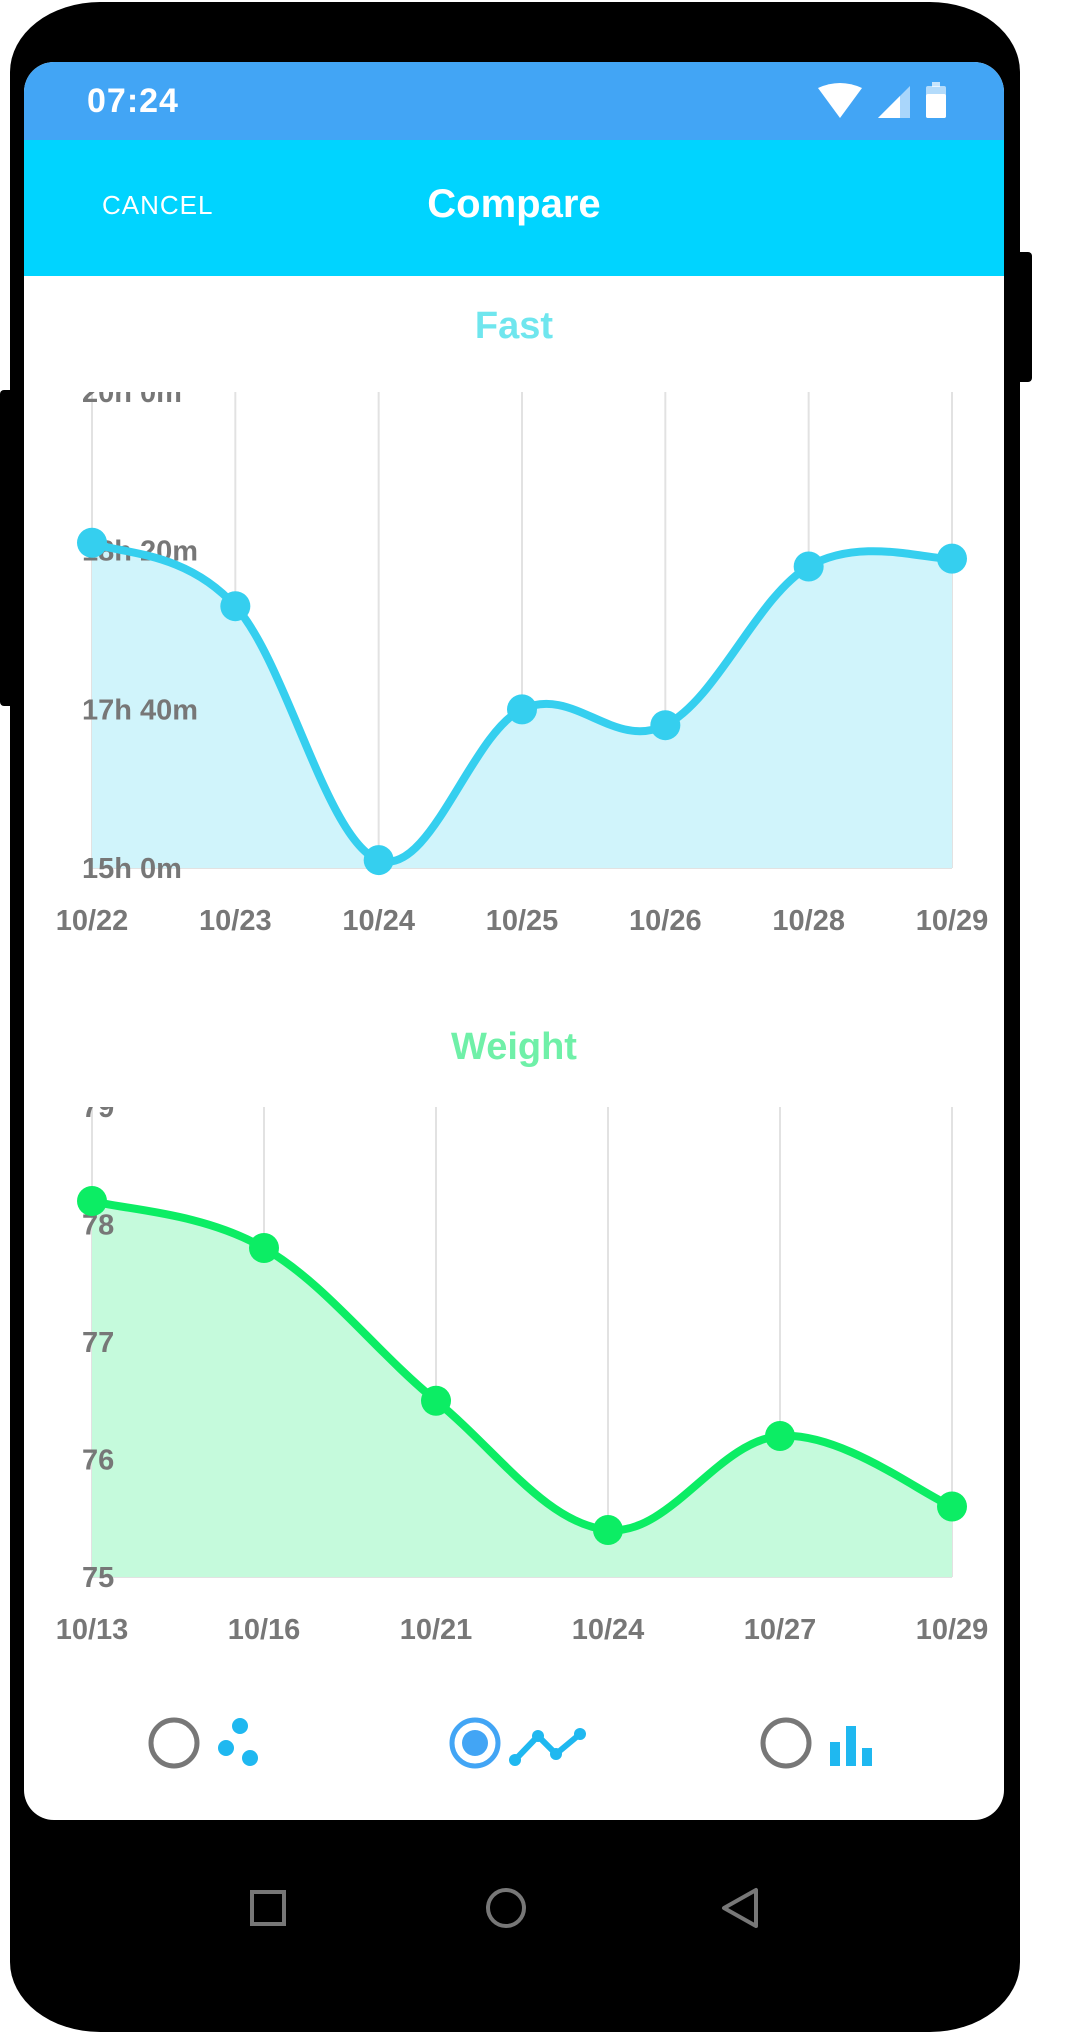 This screenshot has height=2035, width=1069. Describe the element at coordinates (132, 869) in the screenshot. I see `fast-y-tick-label: 15h 0m` at that location.